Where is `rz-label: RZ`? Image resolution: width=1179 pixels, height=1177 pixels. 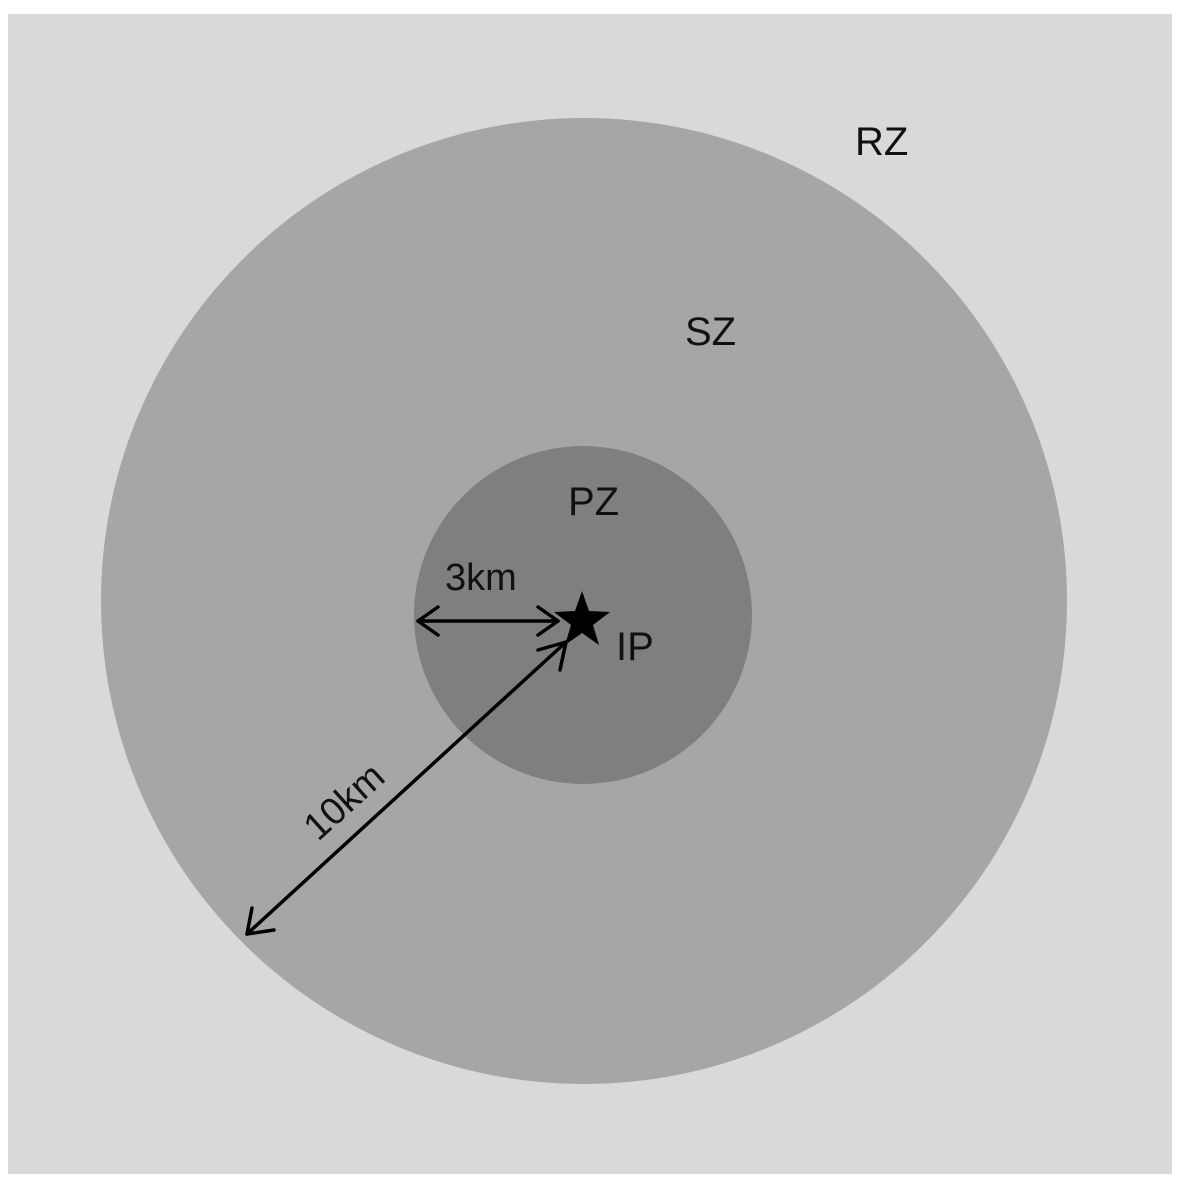 rz-label: RZ is located at coordinates (881, 142).